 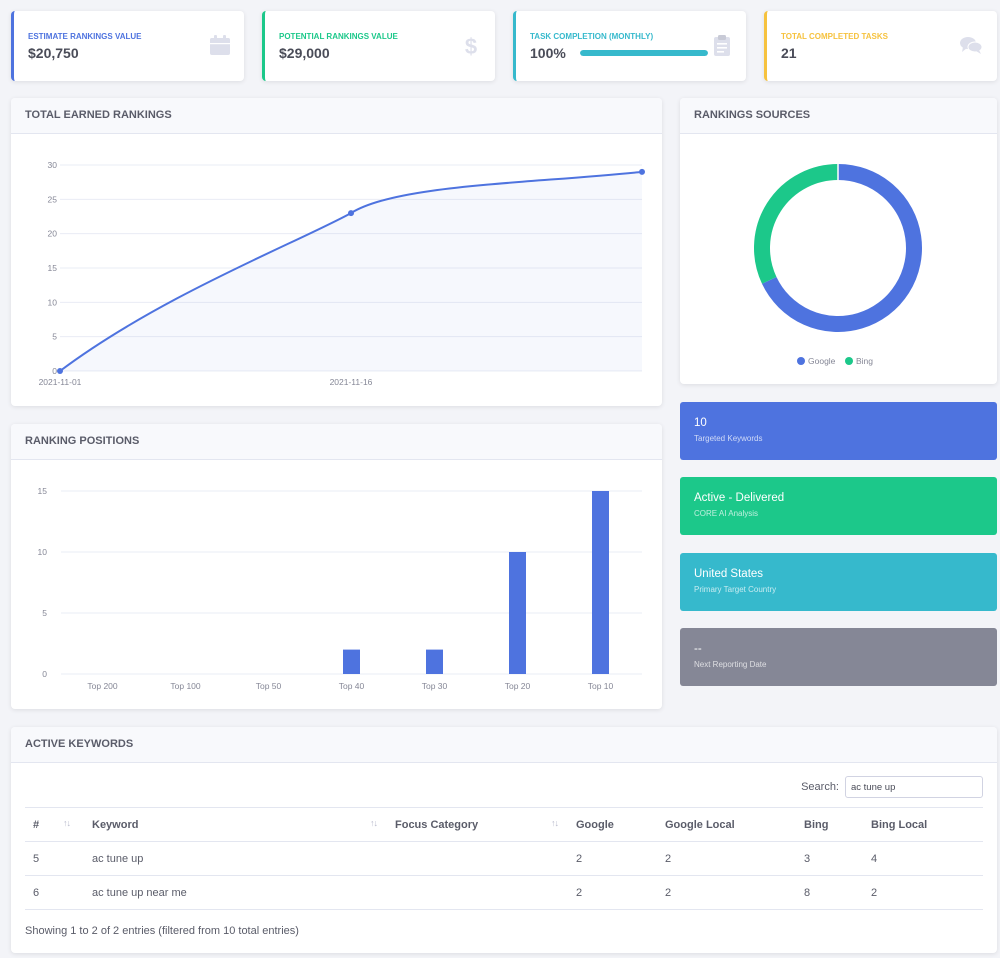 I want to click on legend-label: Bing, so click(x=864, y=361).